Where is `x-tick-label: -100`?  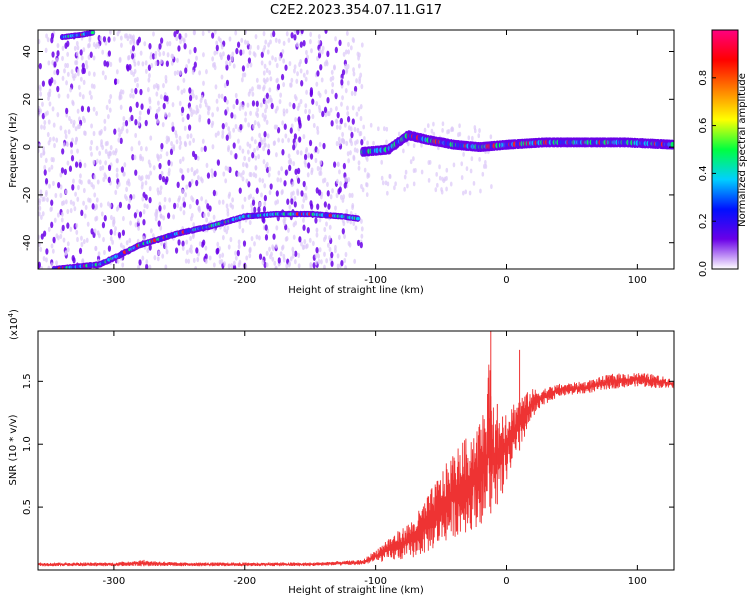 x-tick-label: -100 is located at coordinates (375, 280).